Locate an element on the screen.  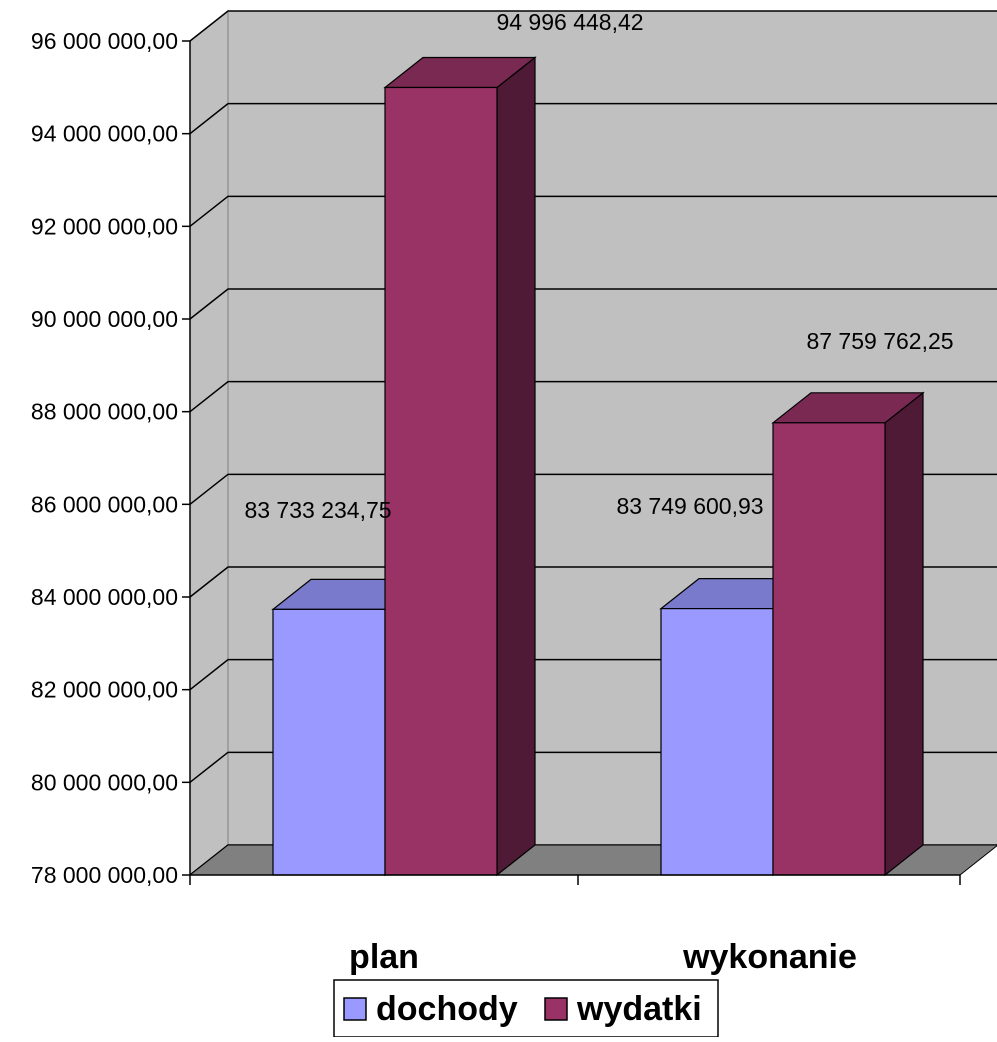
y-tick-label: 96 000 000,00 is located at coordinates (104, 41).